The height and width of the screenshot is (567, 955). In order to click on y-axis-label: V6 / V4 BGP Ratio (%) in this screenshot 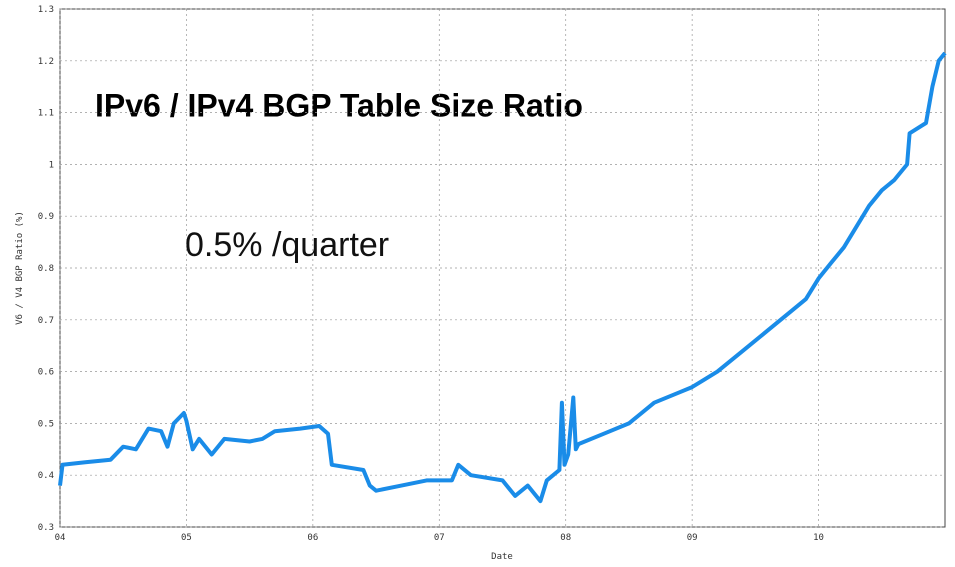, I will do `click(20, 268)`.